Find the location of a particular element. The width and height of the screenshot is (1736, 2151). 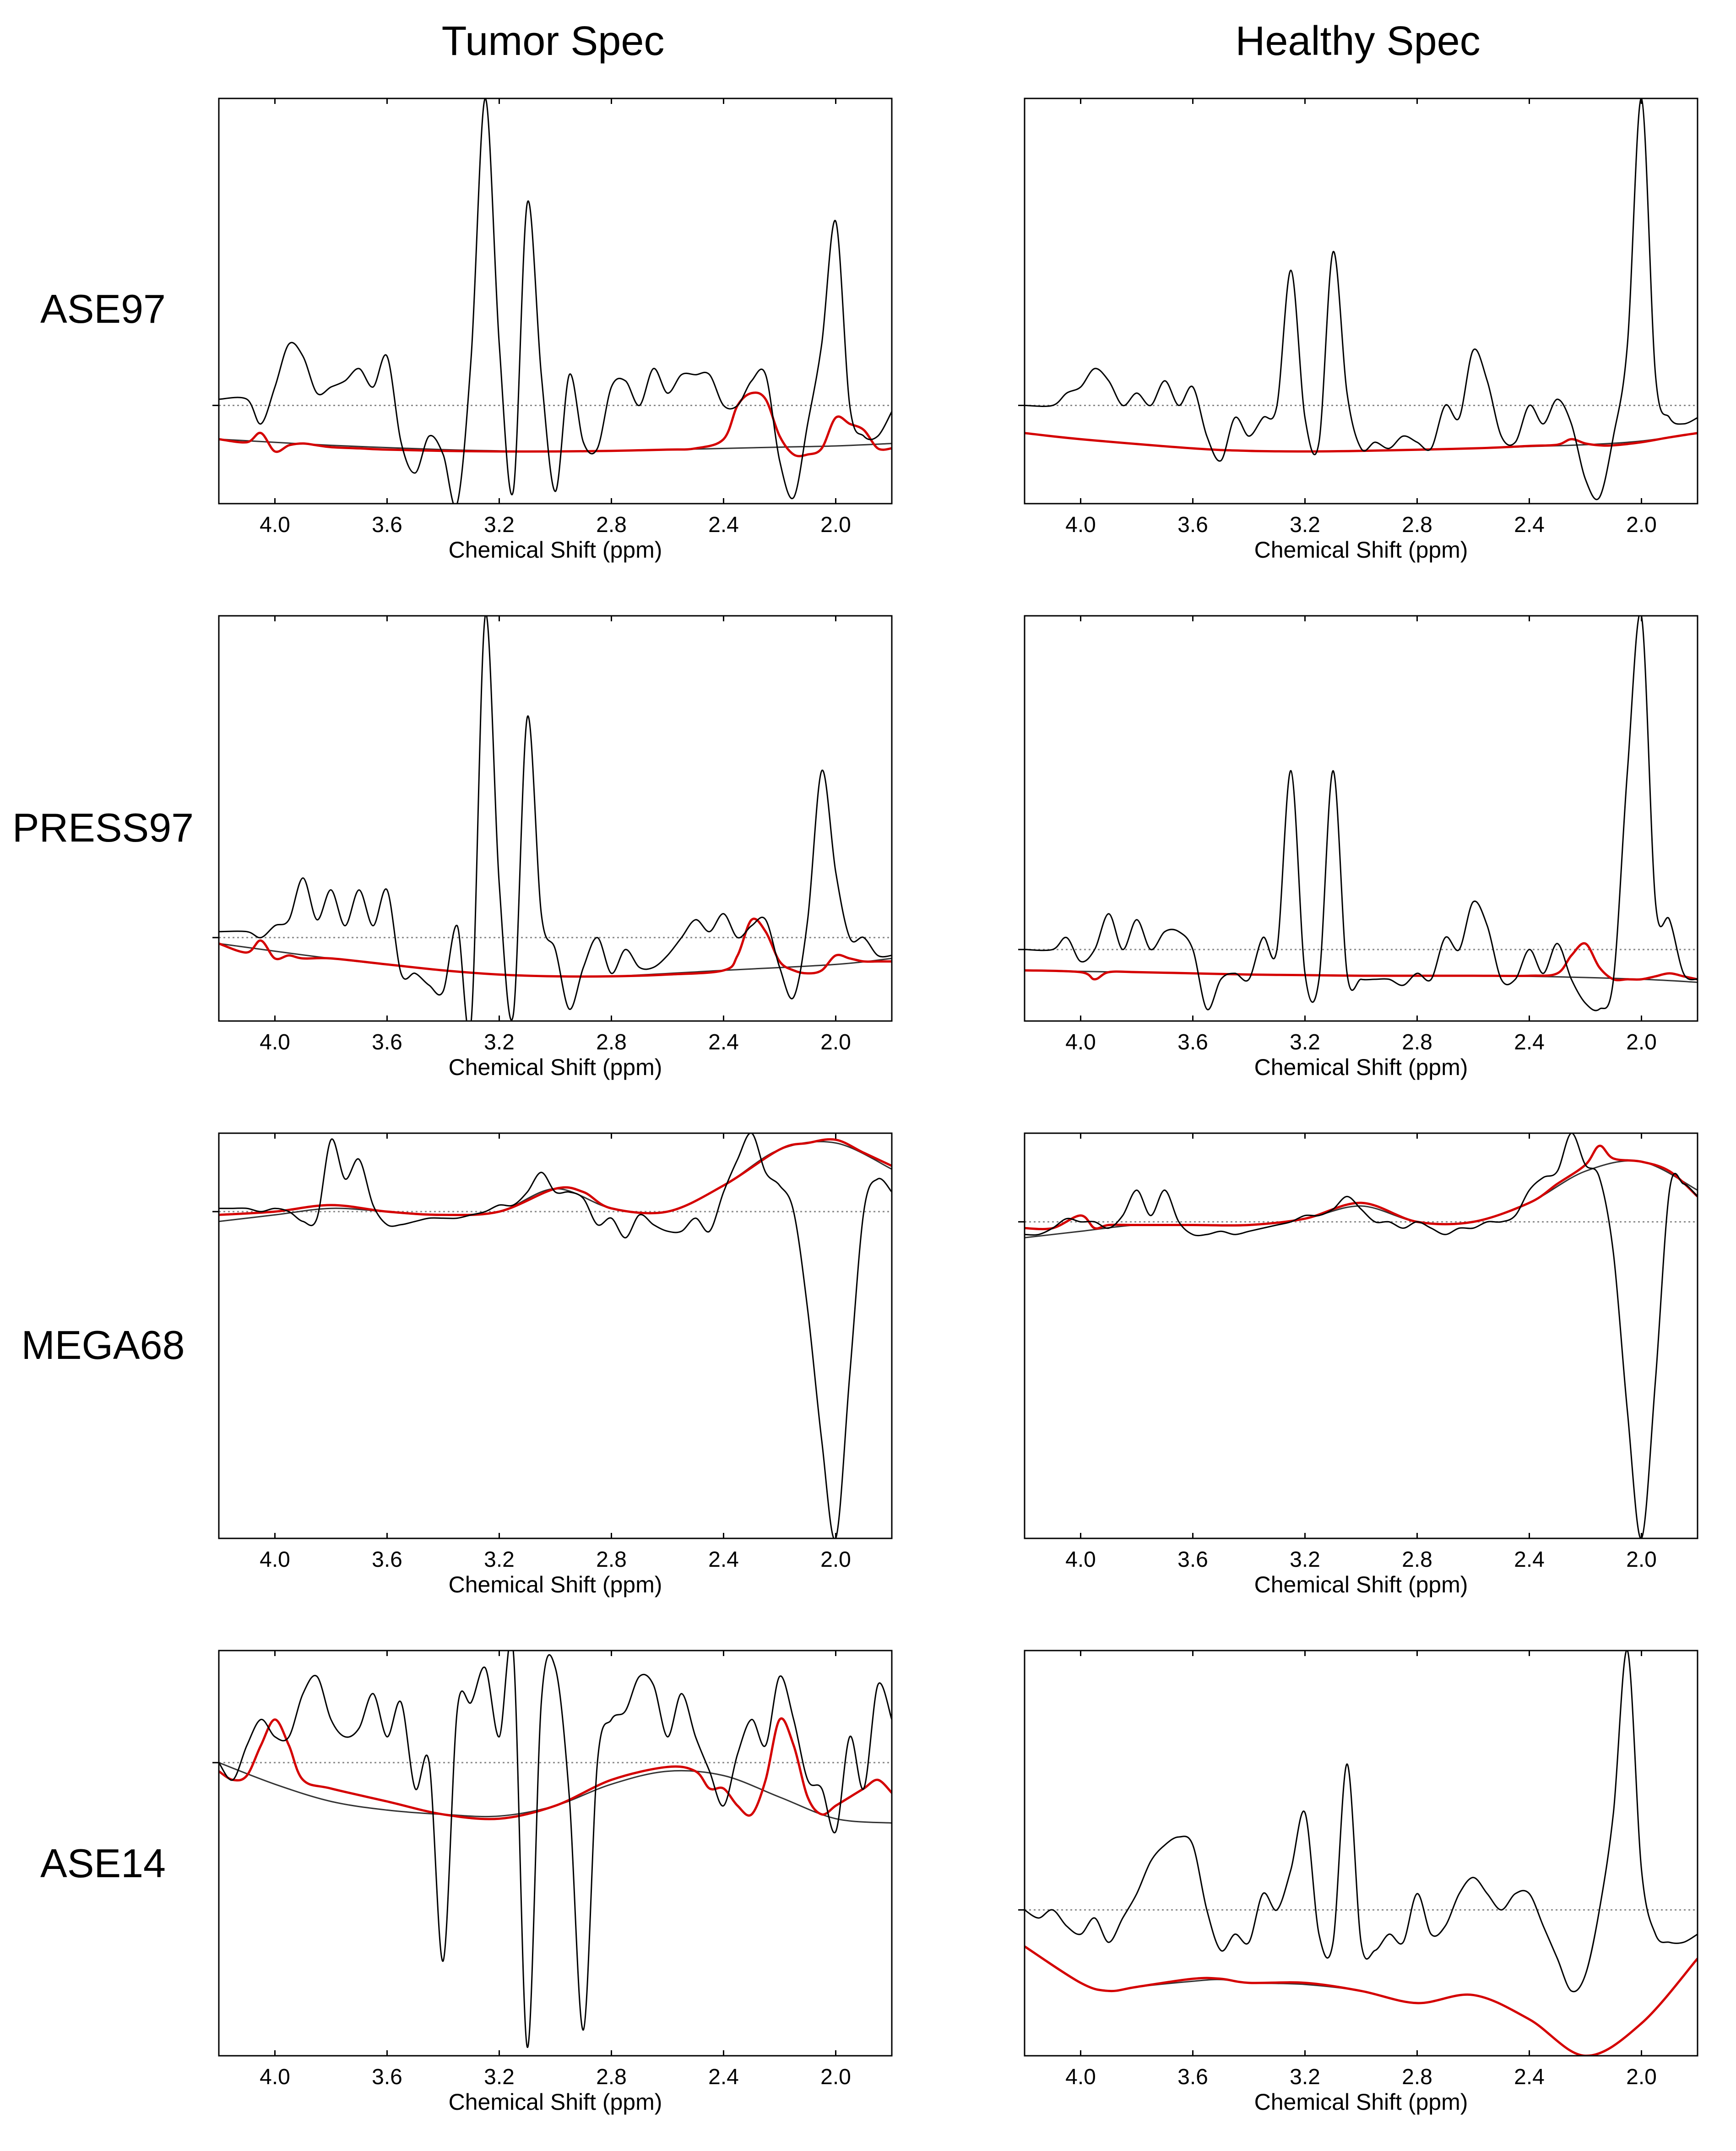

panel-ase97-tumor-spec: 4.0 3.6 3.2 2.8 2.4 2.0 Chemical Shift (ppm) is located at coordinates (552, 330).